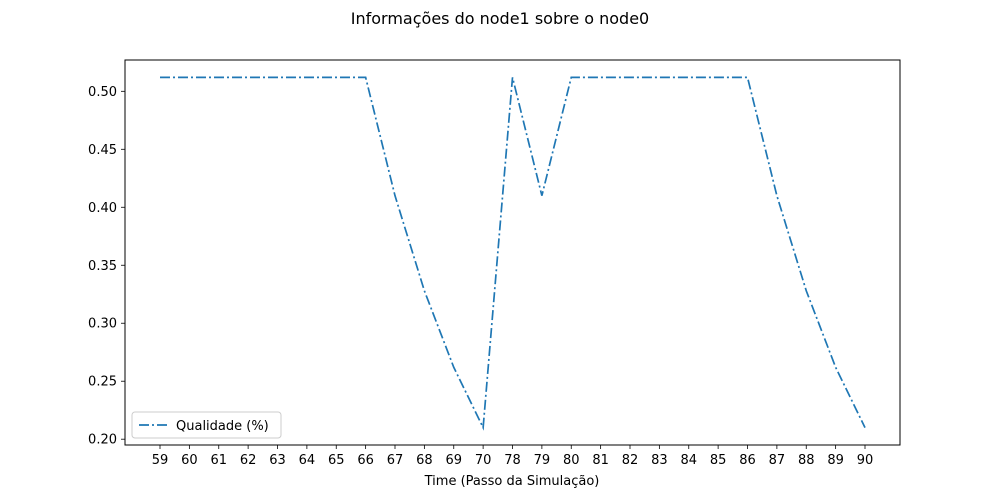 The width and height of the screenshot is (1000, 500). What do you see at coordinates (248, 460) in the screenshot?
I see `x-tick-label: 62` at bounding box center [248, 460].